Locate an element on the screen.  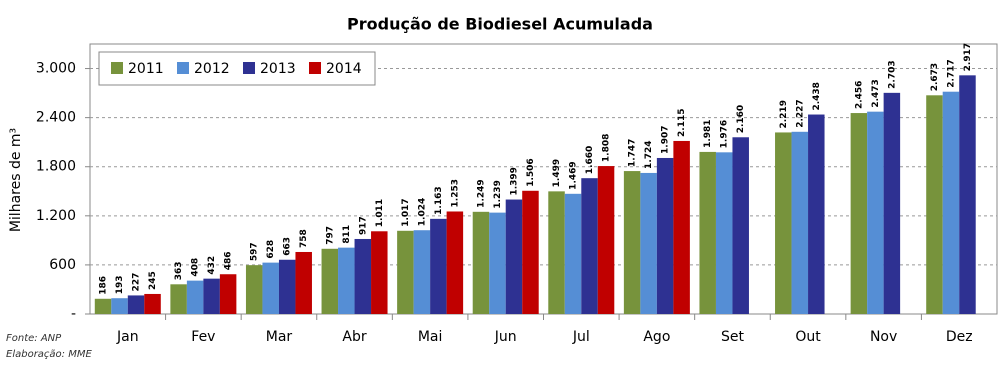
value-label: 432 is located at coordinates (212, 265).